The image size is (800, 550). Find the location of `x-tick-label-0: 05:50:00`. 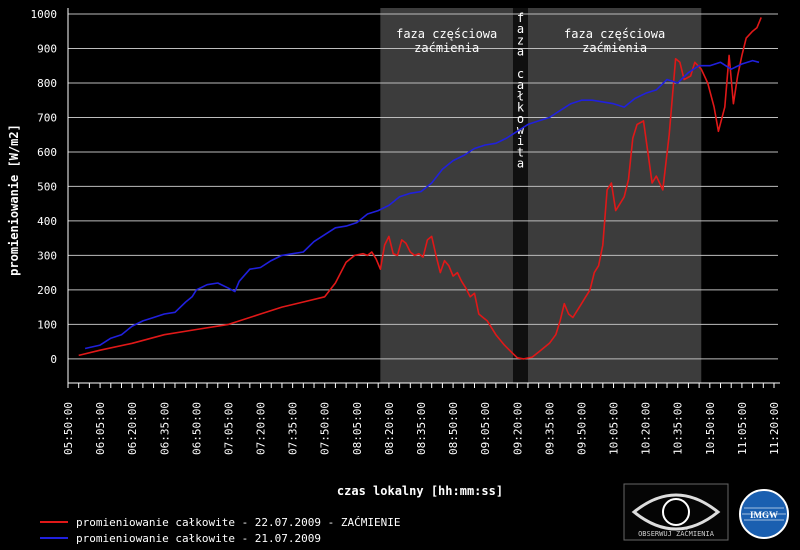

x-tick-label-0: 05:50:00 is located at coordinates (68, 428).